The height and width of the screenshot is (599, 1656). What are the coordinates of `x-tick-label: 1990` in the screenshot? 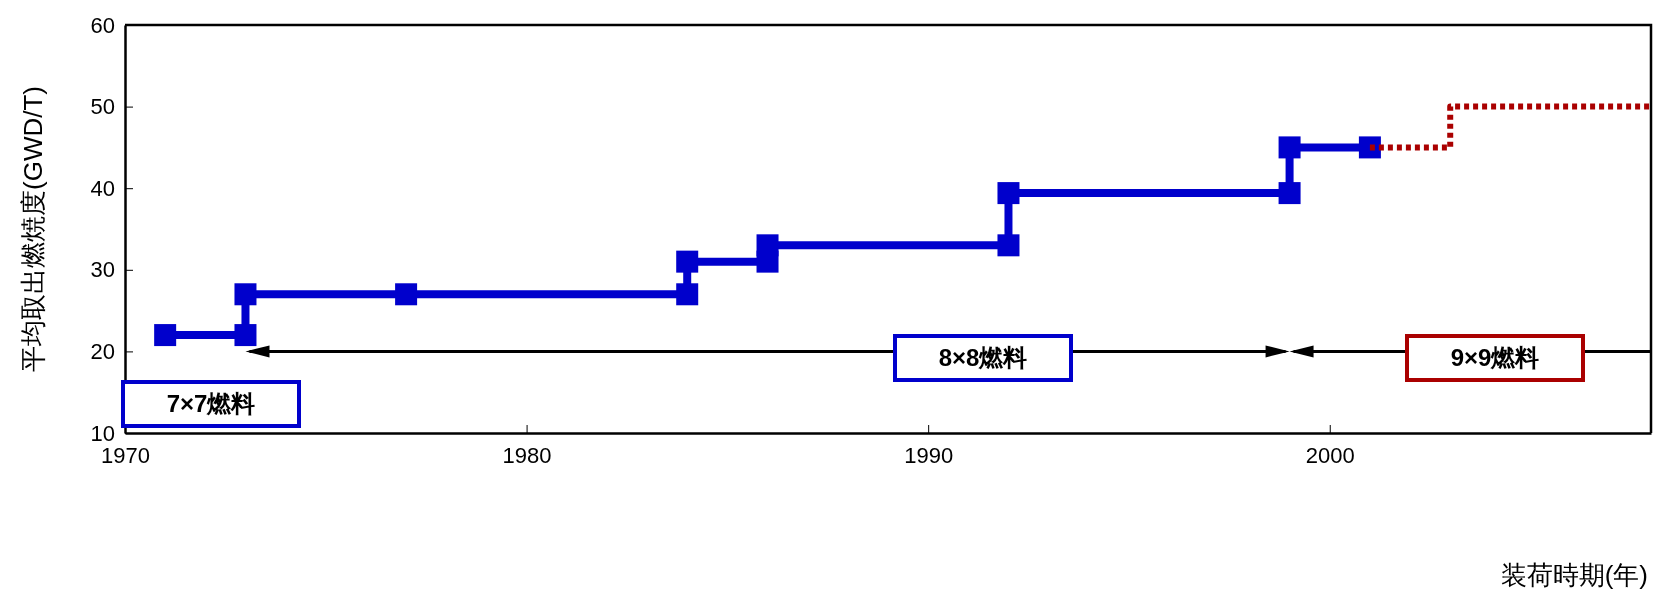 It's located at (929, 455).